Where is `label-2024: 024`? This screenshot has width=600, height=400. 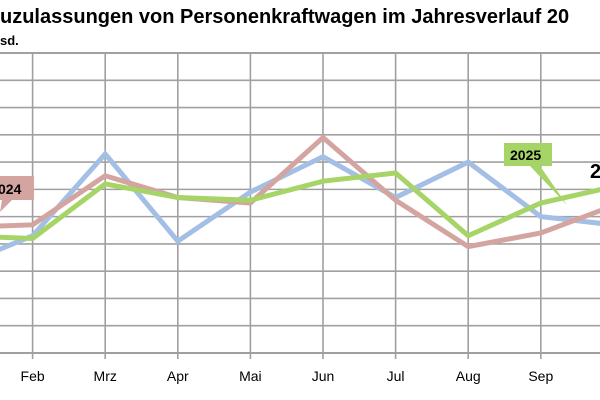
label-2024: 024 is located at coordinates (11, 189).